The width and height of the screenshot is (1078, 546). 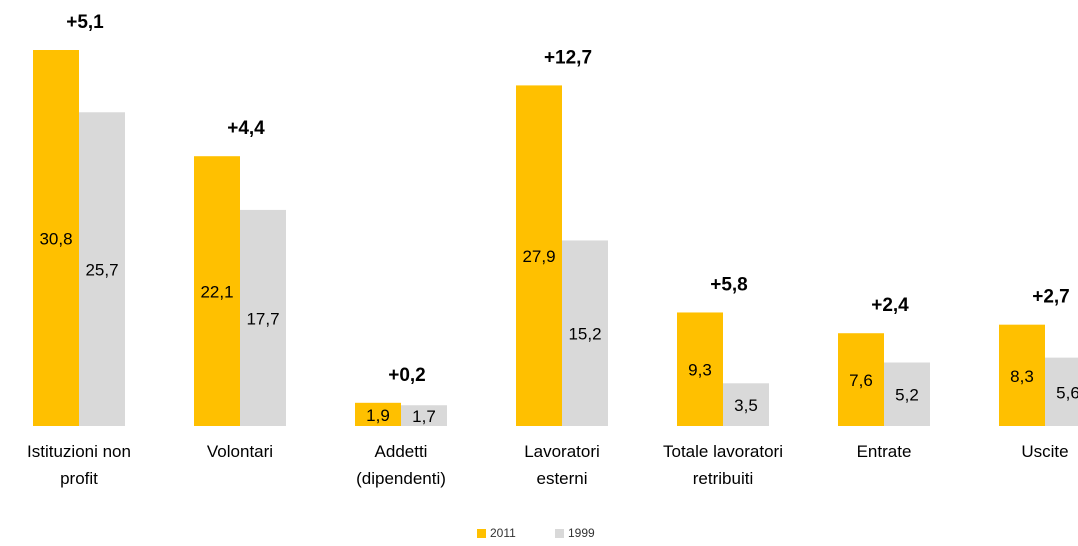 What do you see at coordinates (568, 57) in the screenshot?
I see `annotation: +12,7` at bounding box center [568, 57].